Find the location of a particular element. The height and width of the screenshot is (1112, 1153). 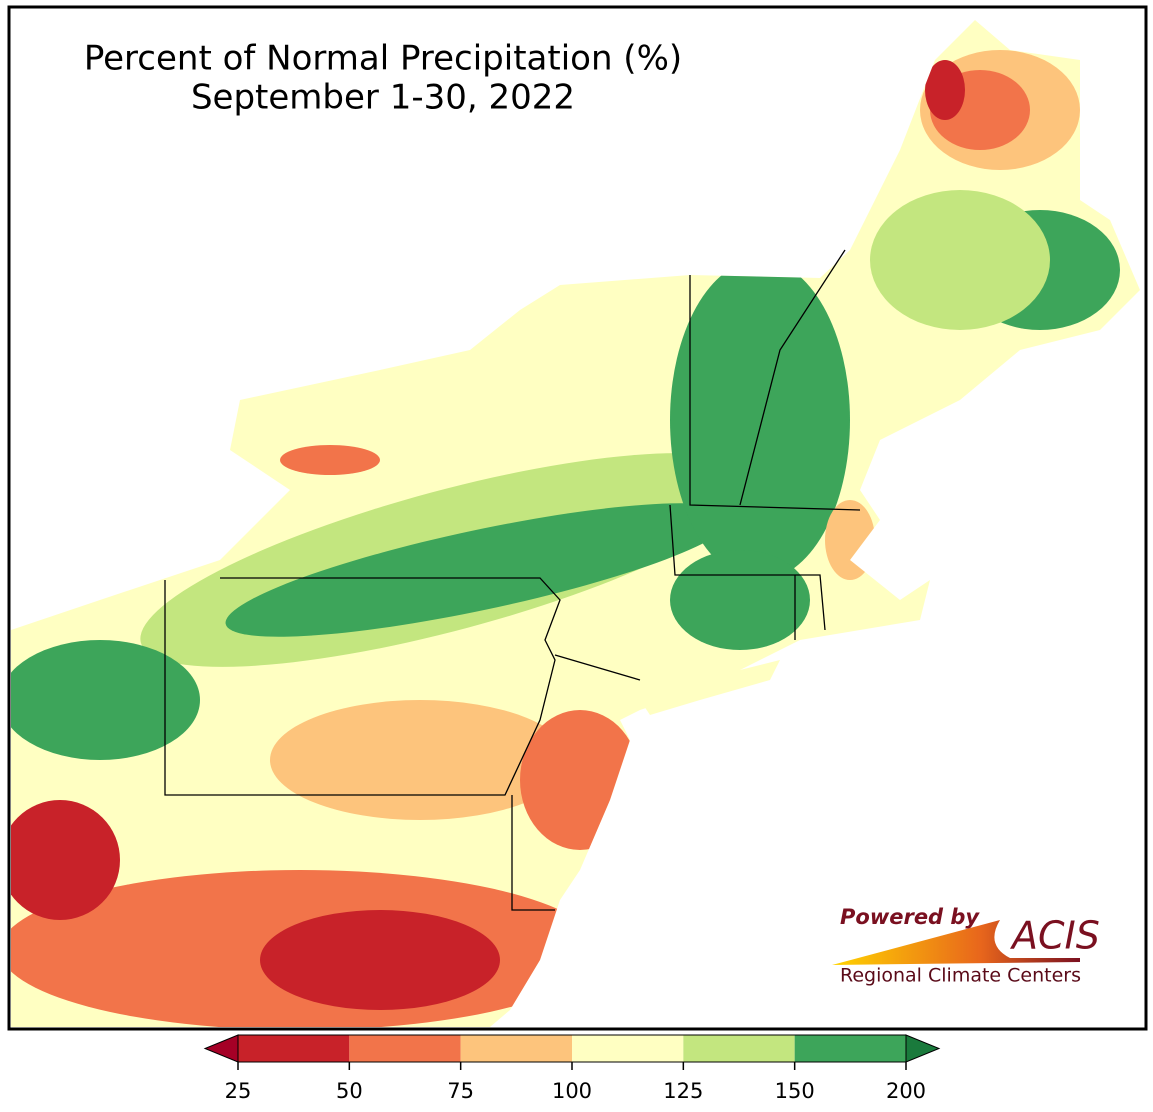

colorbar-tick-label: 100 is located at coordinates (572, 1091).